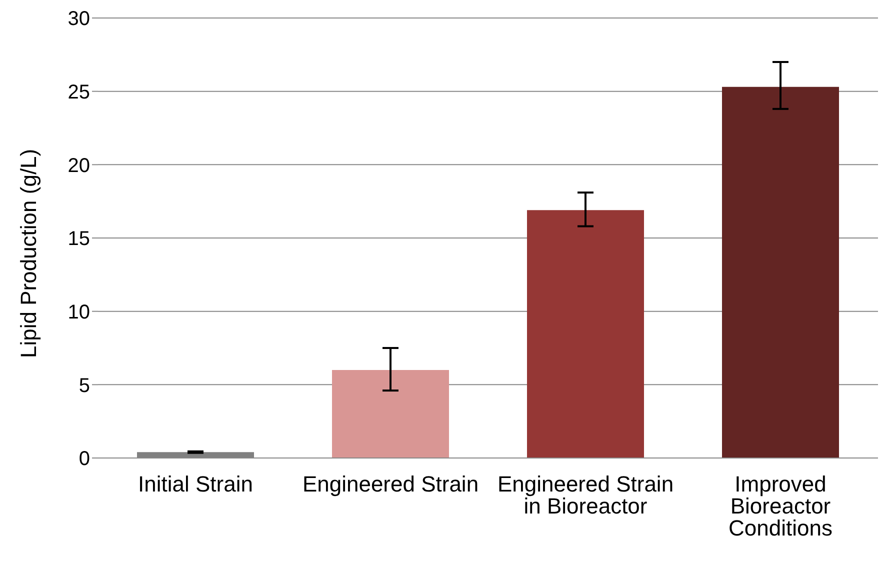  Describe the element at coordinates (79, 165) in the screenshot. I see `y-tick-label: 20` at that location.